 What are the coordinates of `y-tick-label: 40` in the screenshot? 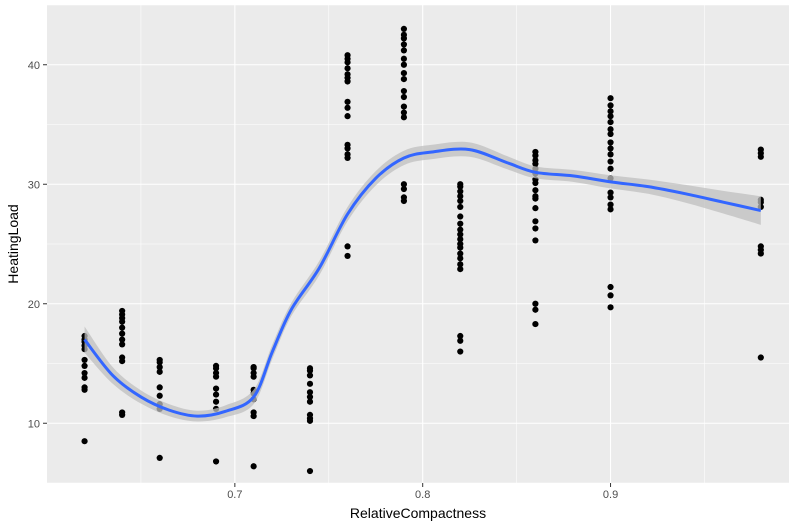 It's located at (34, 66).